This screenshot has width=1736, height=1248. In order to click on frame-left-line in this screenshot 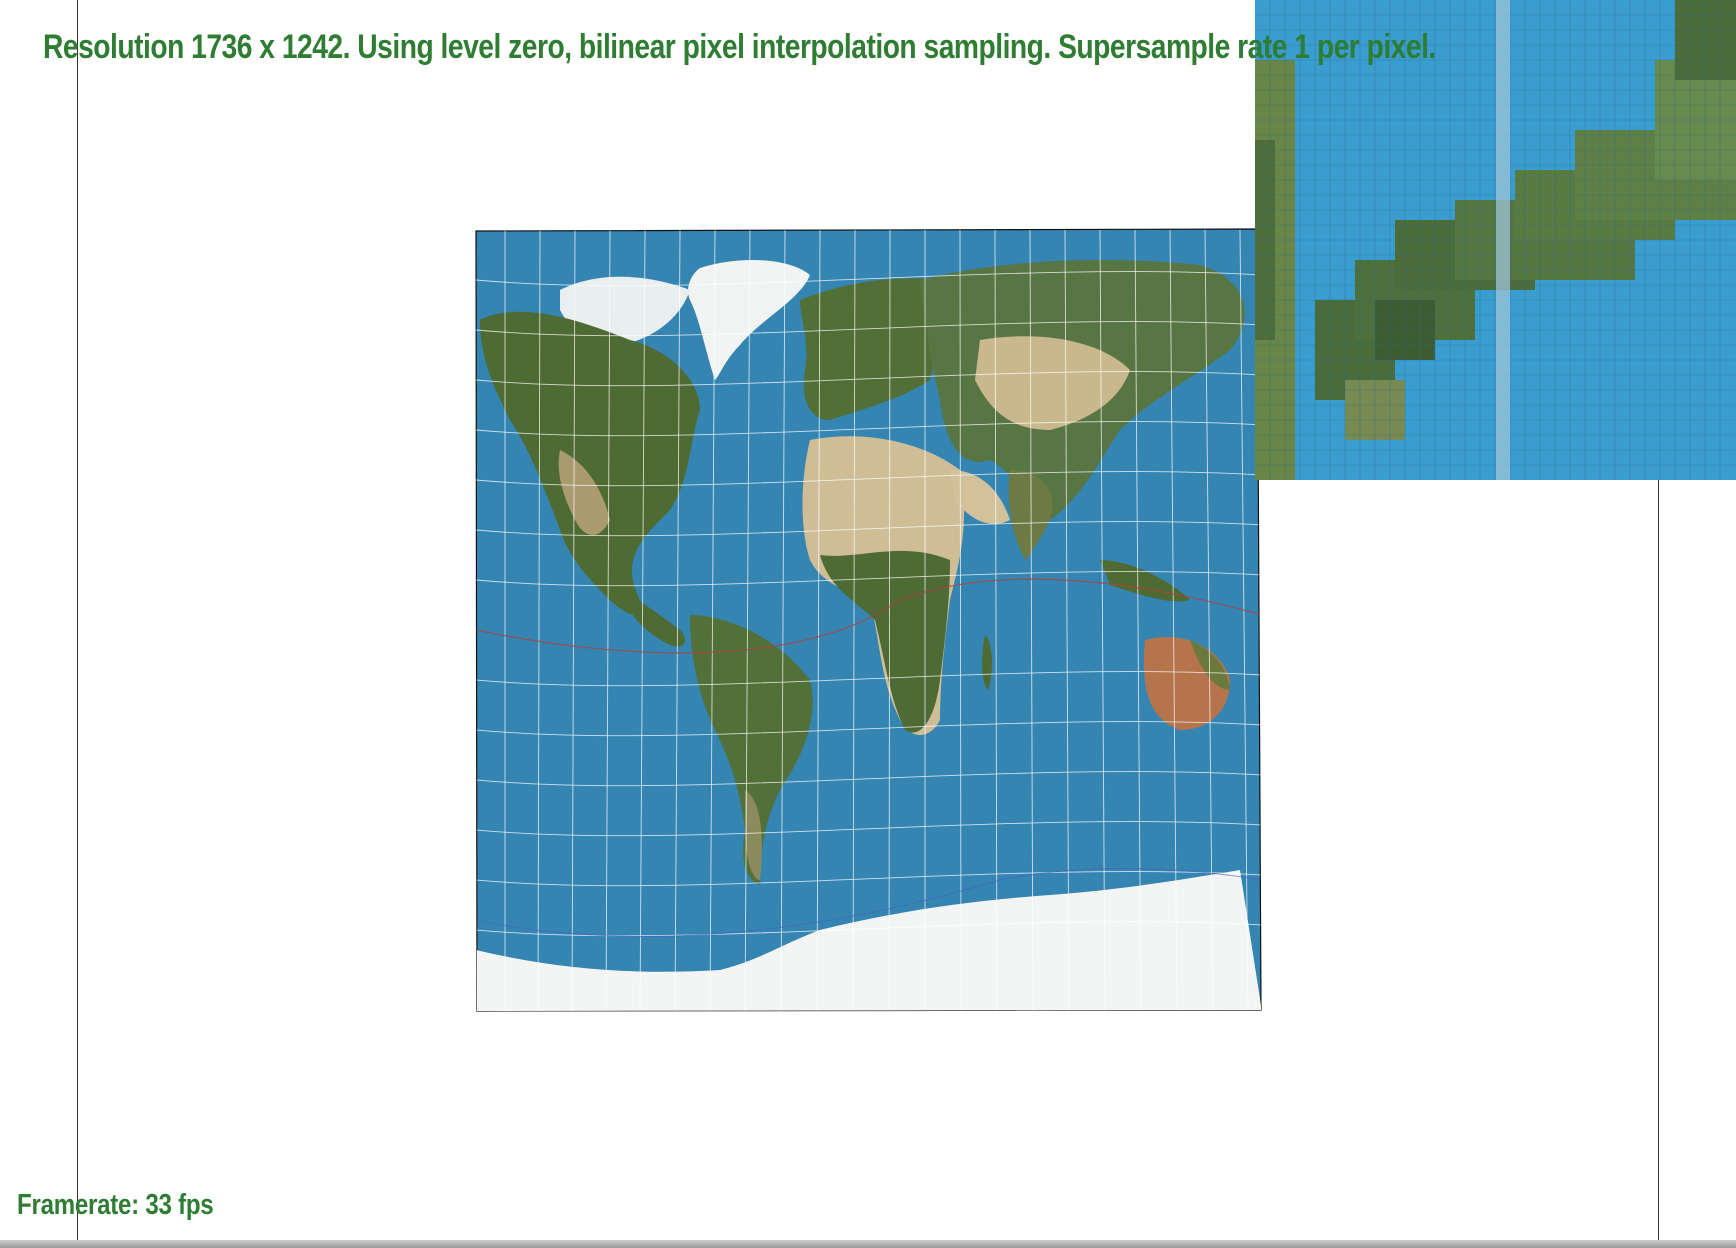, I will do `click(77, 622)`.